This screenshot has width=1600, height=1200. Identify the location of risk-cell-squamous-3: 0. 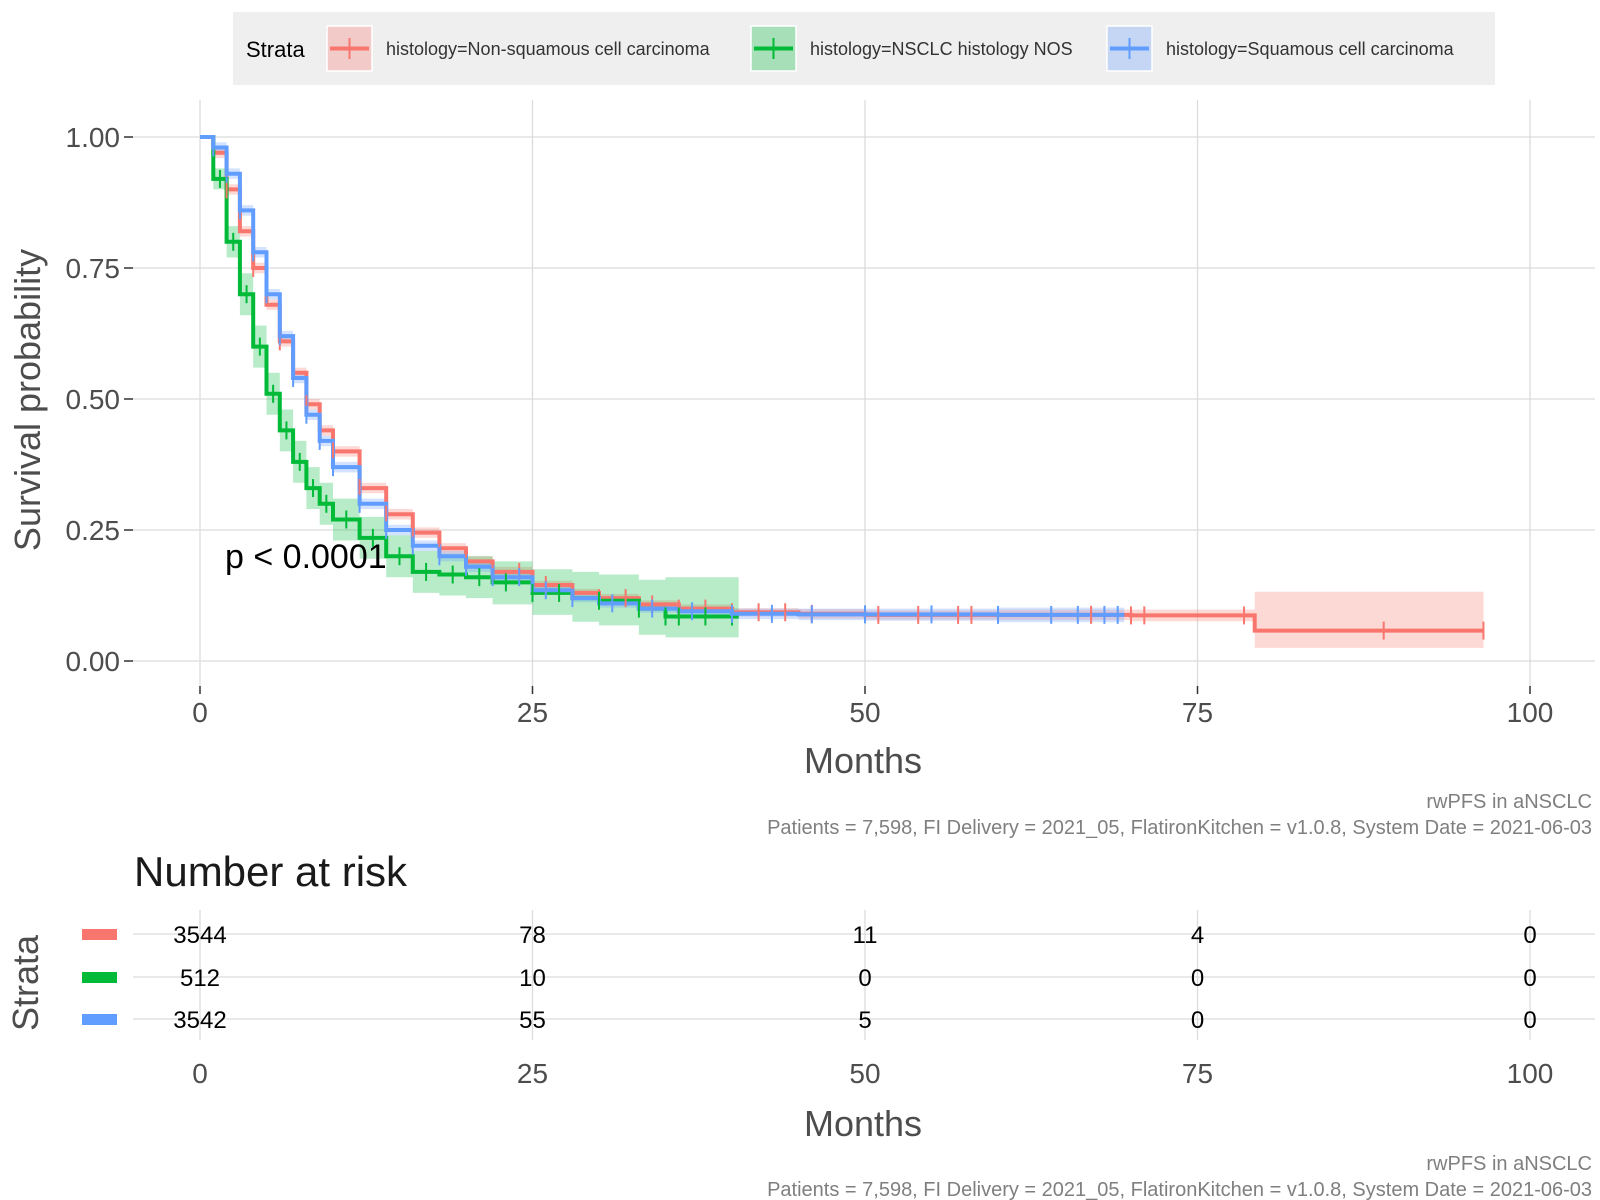
(1197, 1020).